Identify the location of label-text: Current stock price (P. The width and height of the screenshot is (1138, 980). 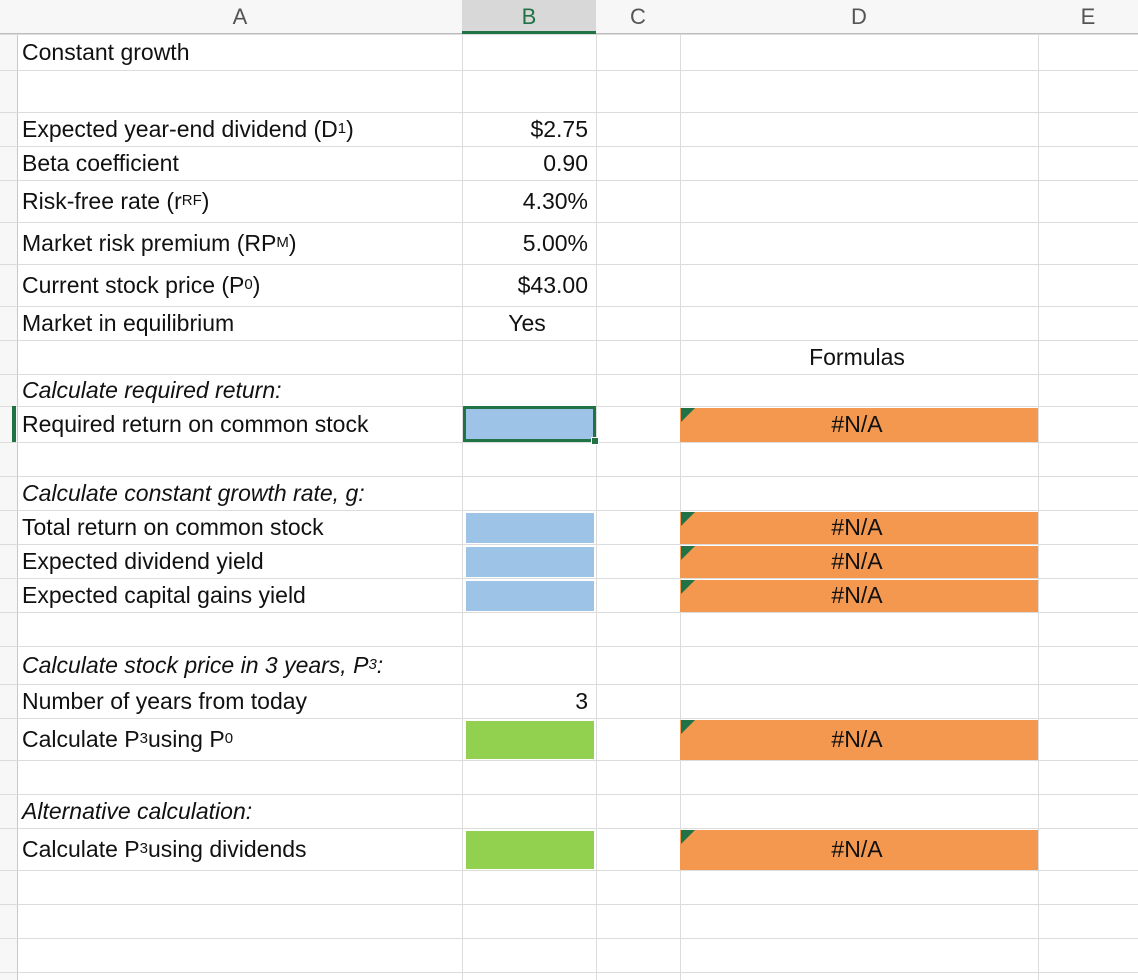
(133, 284).